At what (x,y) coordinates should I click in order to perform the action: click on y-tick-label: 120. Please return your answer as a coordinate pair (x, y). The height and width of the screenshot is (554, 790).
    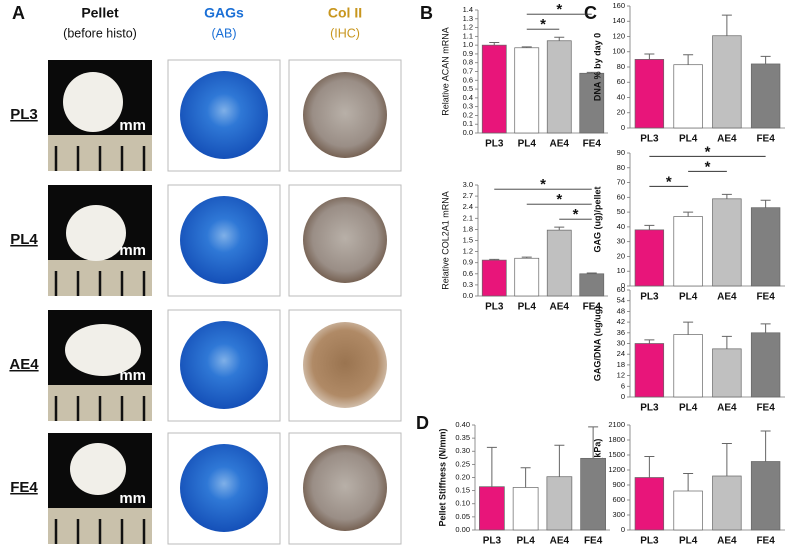
    Looking at the image, I should click on (618, 35).